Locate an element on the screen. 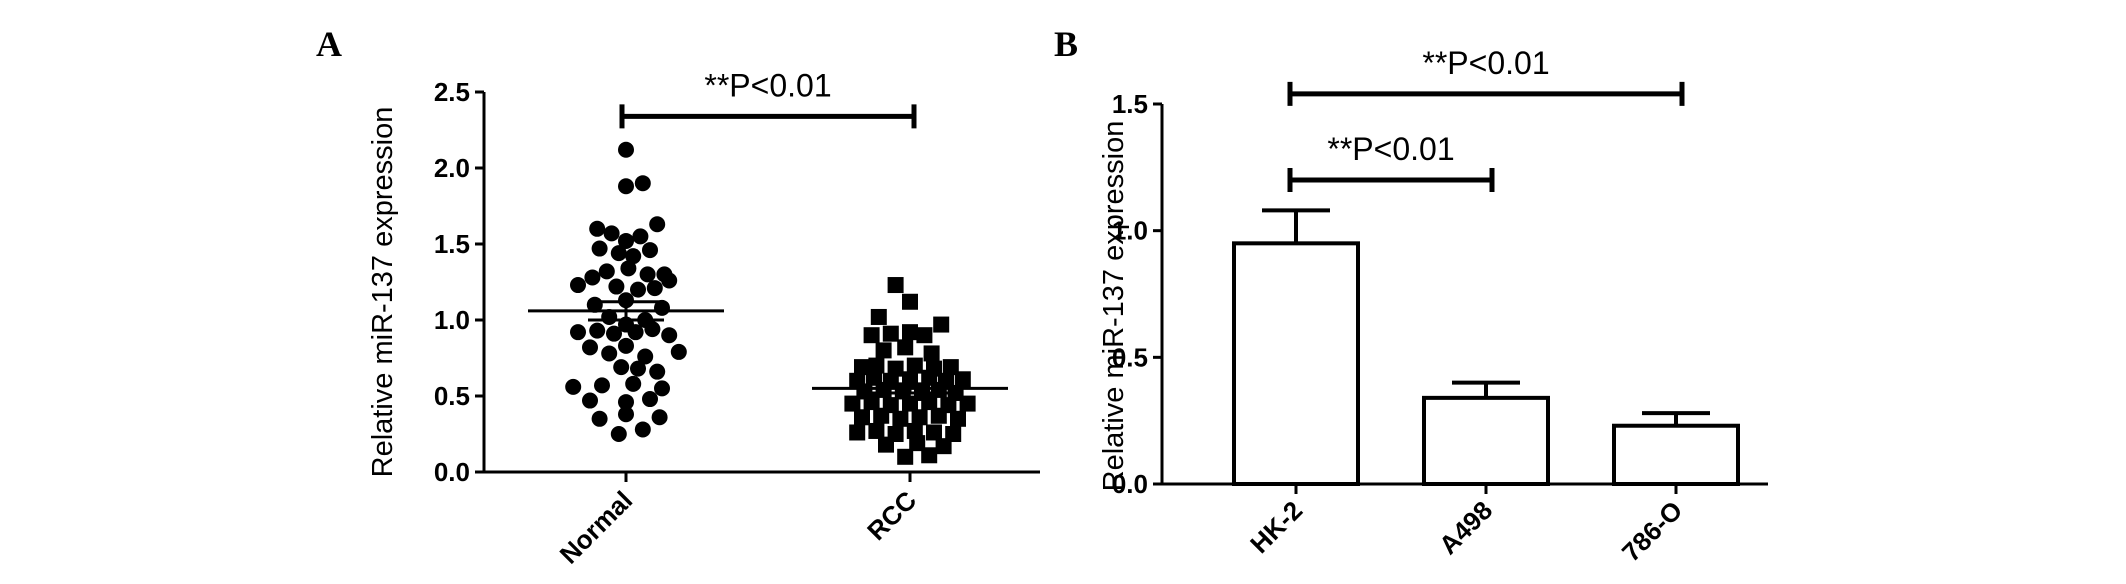  y-tick-label: 2.0 is located at coordinates (452, 168).